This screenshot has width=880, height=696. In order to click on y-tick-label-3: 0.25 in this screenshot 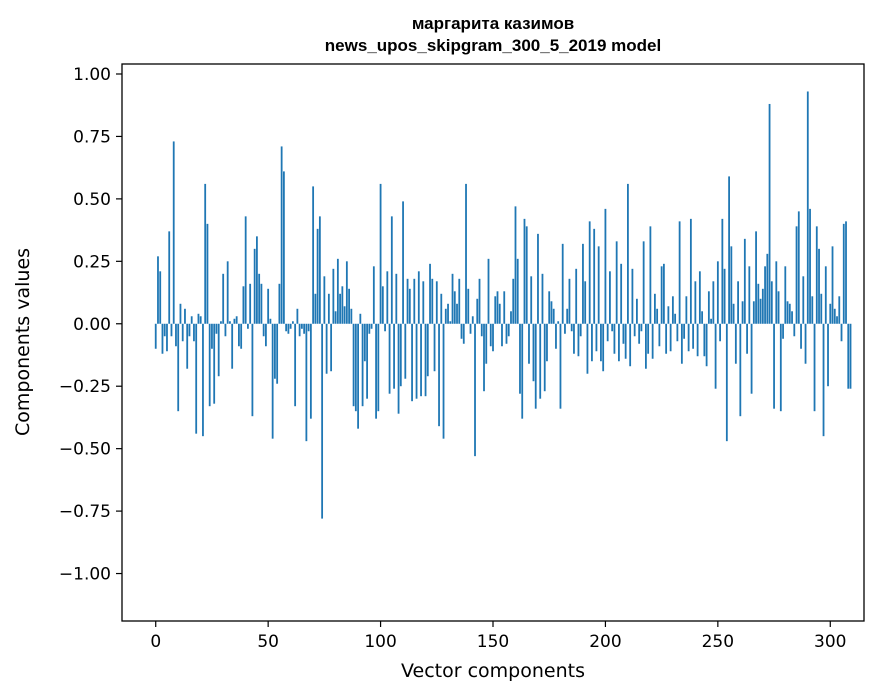, I will do `click(92, 262)`.